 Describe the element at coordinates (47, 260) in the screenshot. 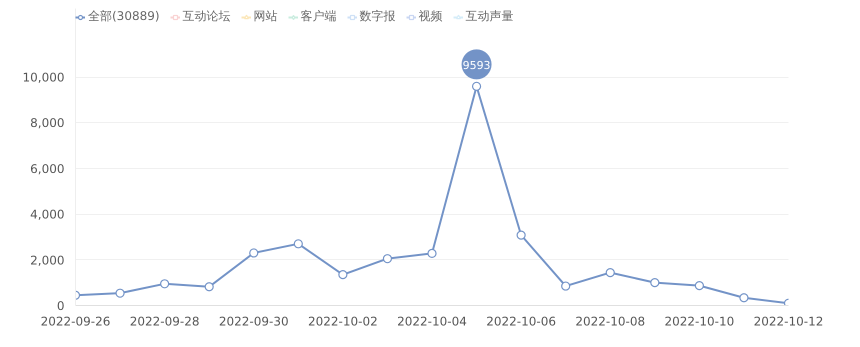

I see `y-tick-label: 2,000` at that location.